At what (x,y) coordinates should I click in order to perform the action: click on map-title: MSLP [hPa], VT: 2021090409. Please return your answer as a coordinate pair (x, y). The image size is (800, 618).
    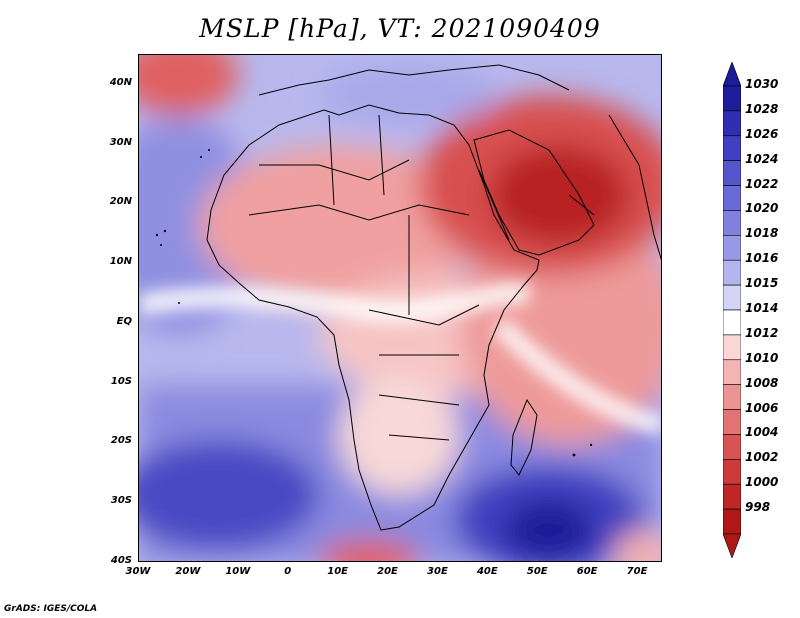
    Looking at the image, I should click on (400, 28).